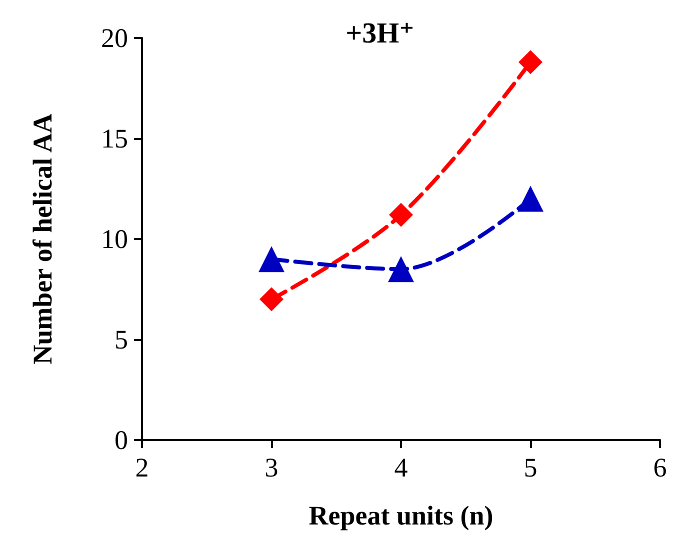  Describe the element at coordinates (43, 238) in the screenshot. I see `y-axis-title: Number of helical AA` at that location.